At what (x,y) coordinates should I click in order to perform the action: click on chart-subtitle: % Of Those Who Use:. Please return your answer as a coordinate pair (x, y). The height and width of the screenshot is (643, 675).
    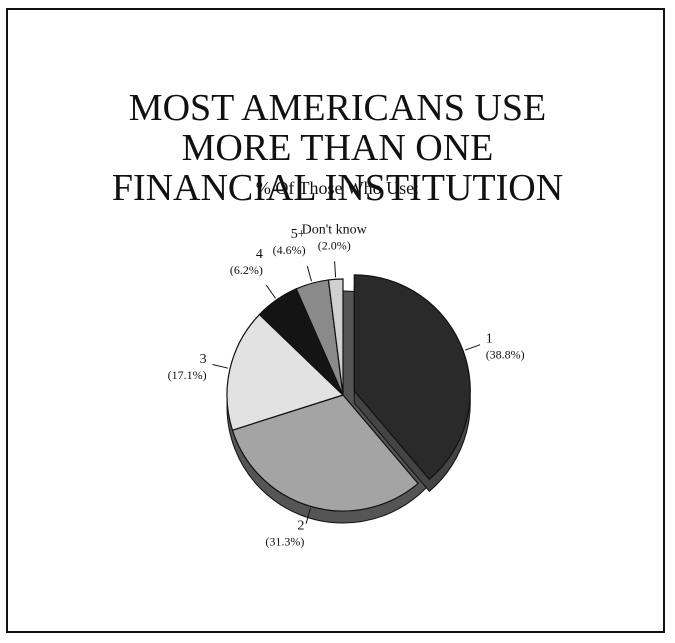
    Looking at the image, I should click on (337, 188).